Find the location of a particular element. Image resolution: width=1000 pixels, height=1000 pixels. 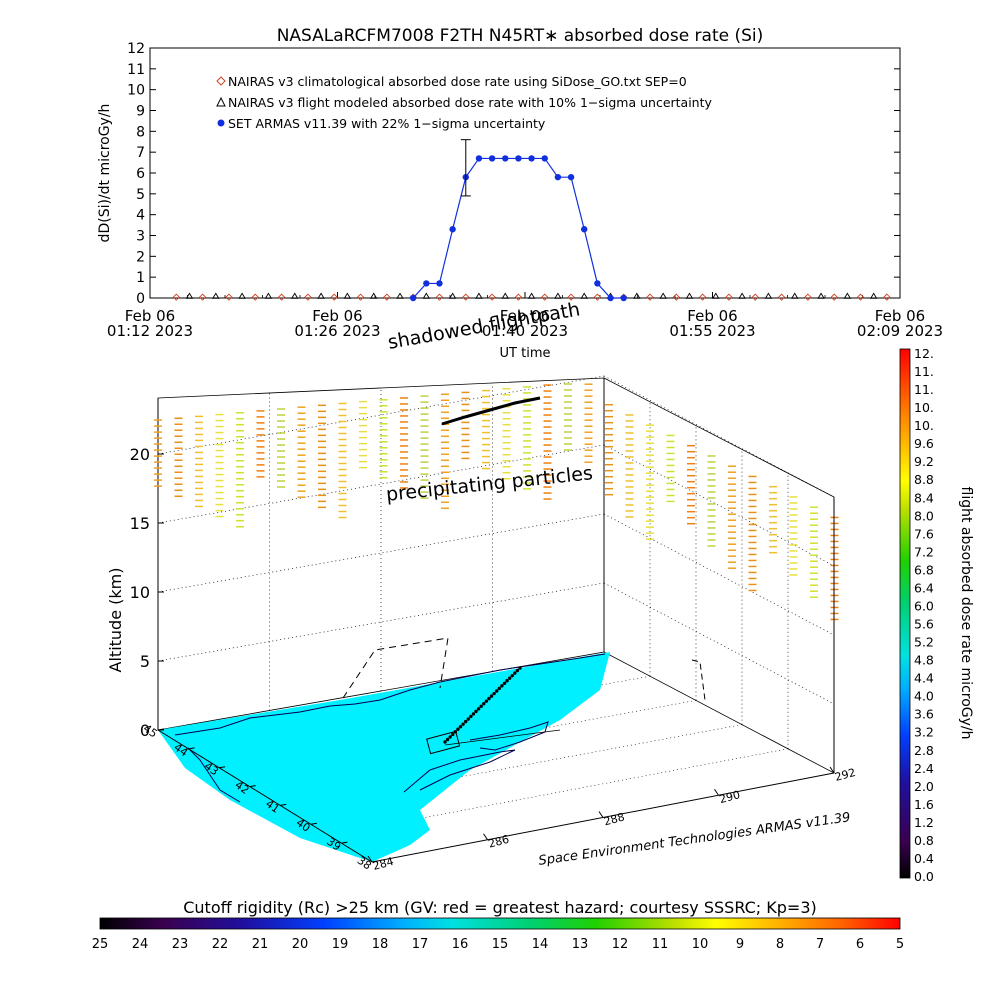

dose-colorbar-tick-label: 6.8 is located at coordinates (924, 569).